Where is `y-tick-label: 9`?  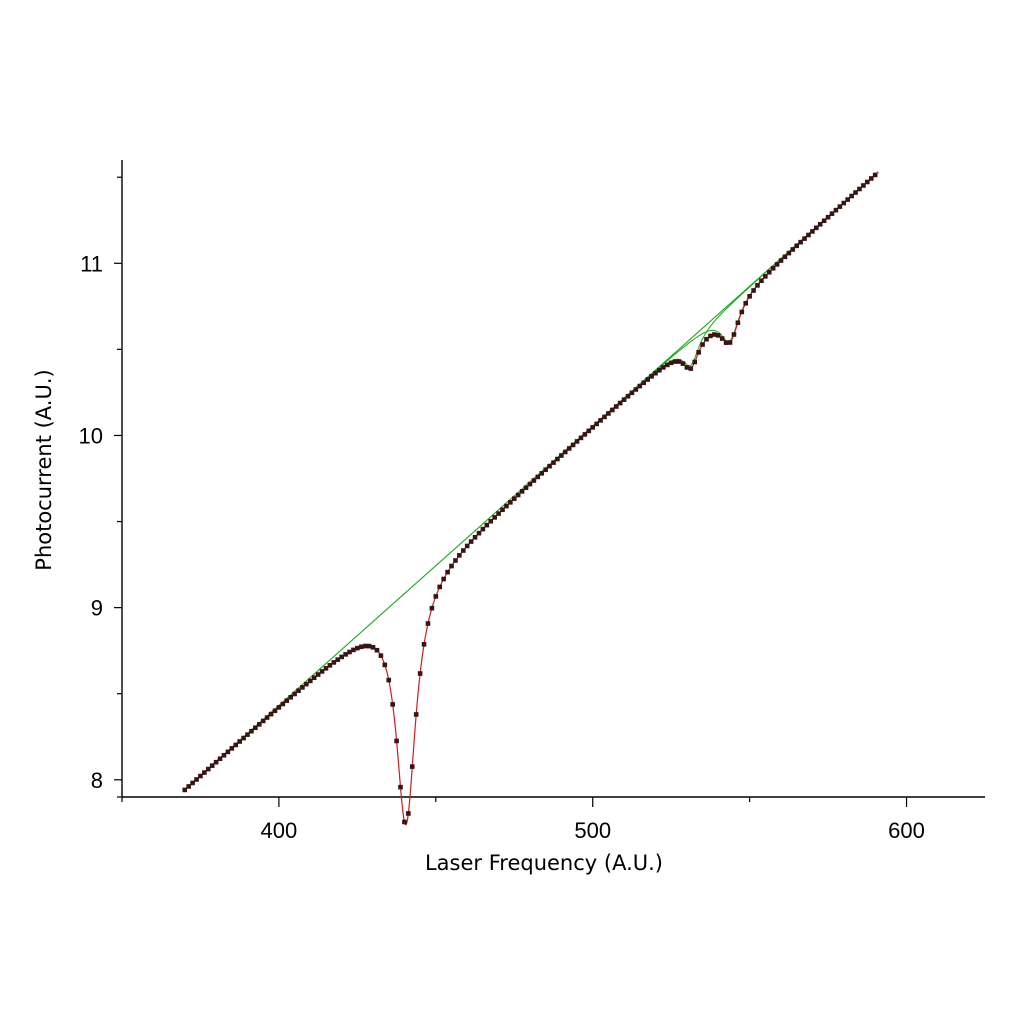
y-tick-label: 9 is located at coordinates (97, 608).